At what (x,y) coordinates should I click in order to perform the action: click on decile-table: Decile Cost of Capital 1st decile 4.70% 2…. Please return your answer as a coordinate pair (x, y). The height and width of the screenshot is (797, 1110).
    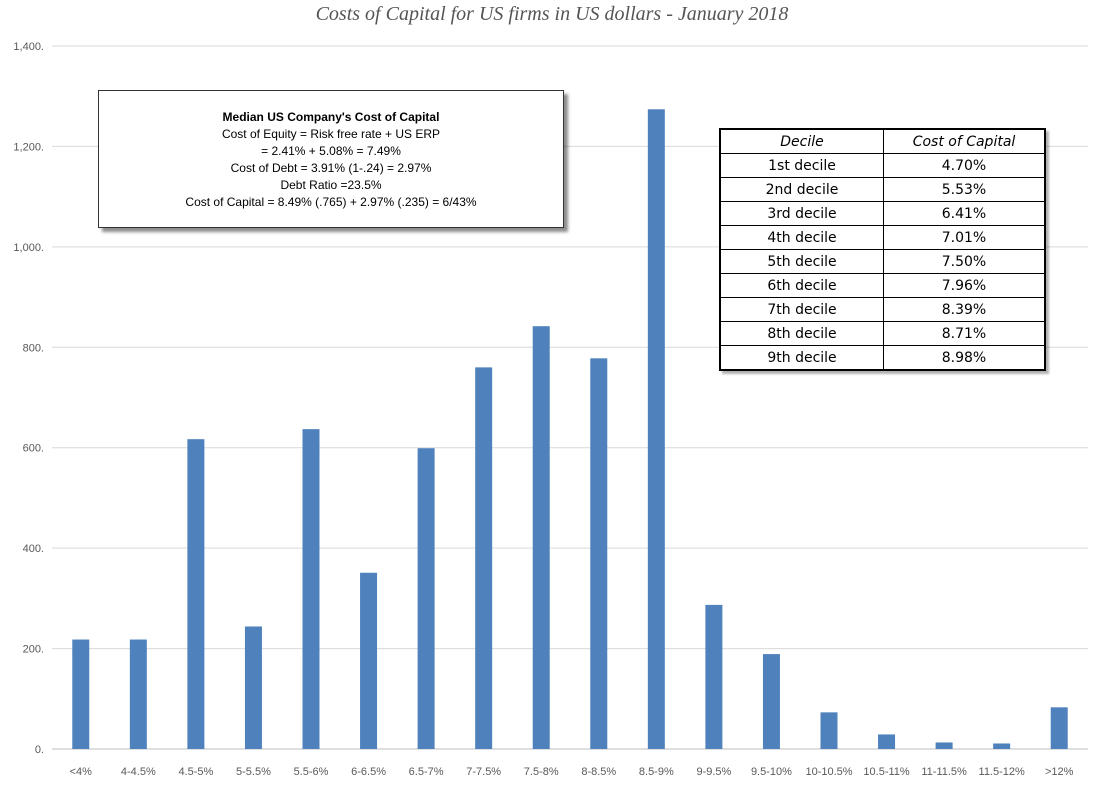
    Looking at the image, I should click on (882, 249).